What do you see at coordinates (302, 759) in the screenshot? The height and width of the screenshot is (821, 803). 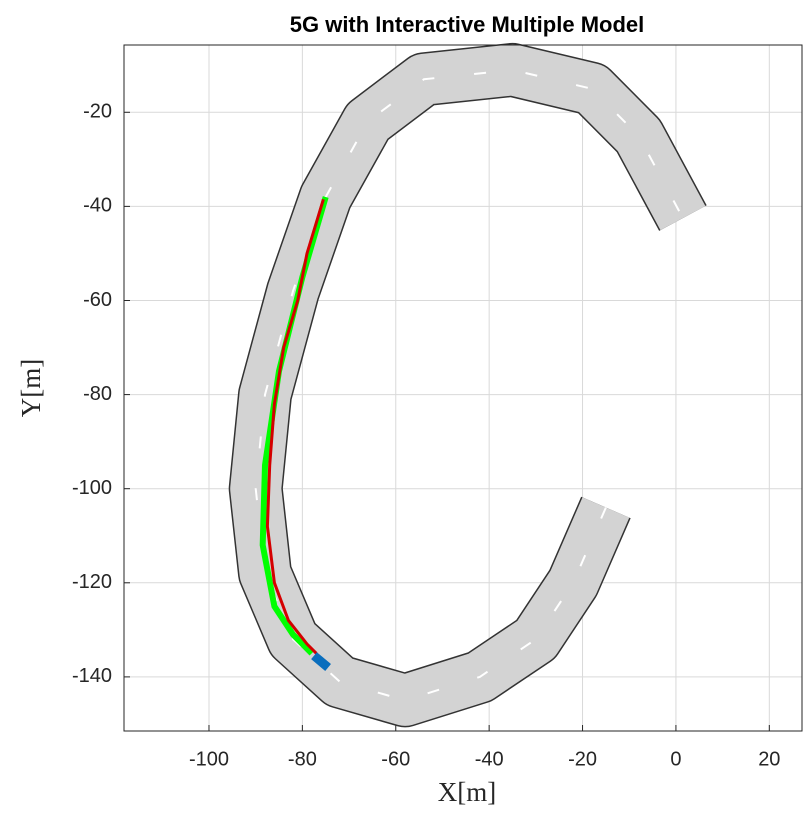 I see `x-tick-label: -80` at bounding box center [302, 759].